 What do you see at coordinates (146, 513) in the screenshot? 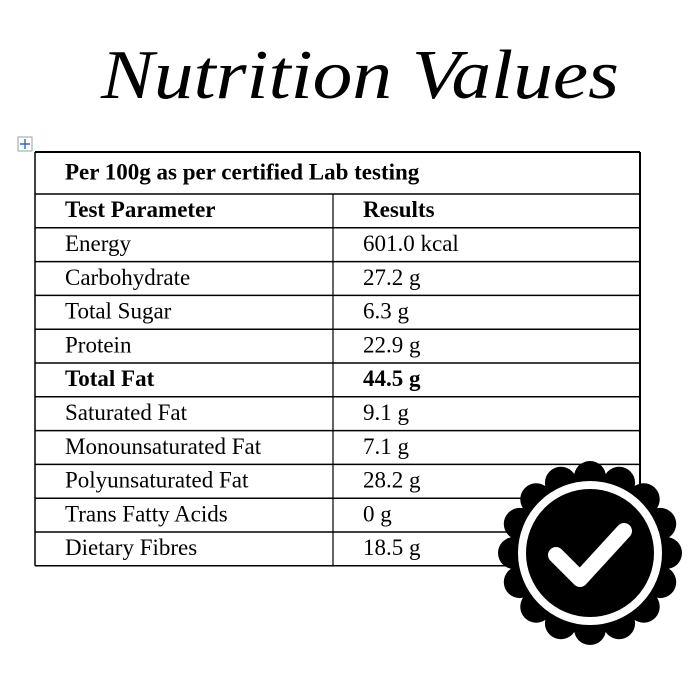
I see `parameter-cell: Trans Fatty Acids` at bounding box center [146, 513].